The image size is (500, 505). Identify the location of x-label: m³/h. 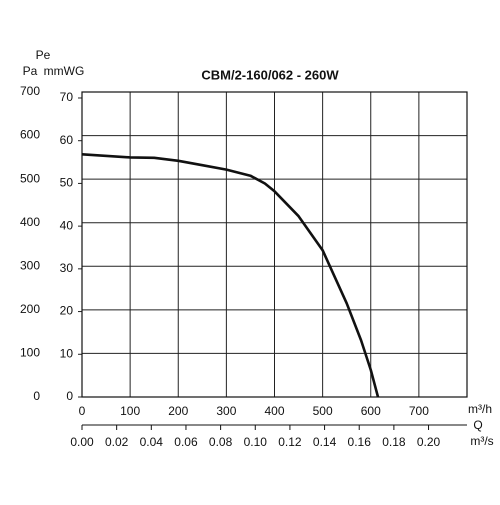
(480, 409).